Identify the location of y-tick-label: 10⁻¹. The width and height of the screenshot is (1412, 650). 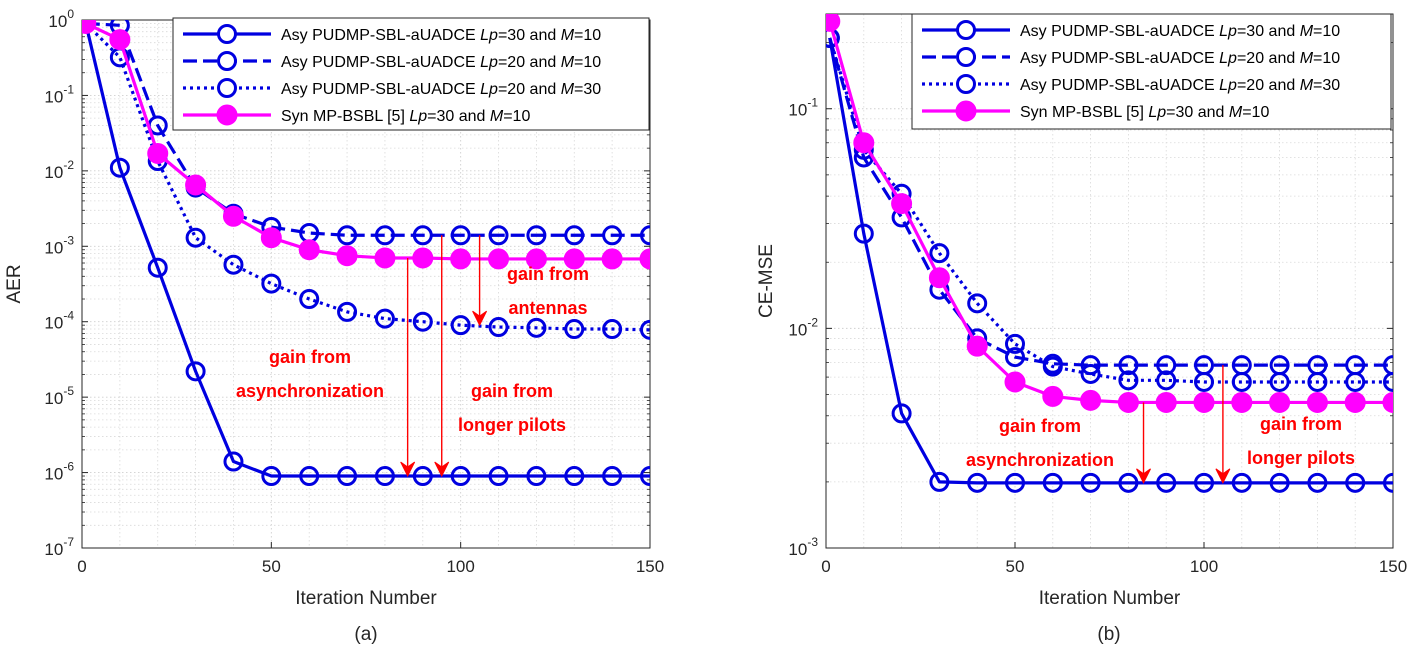
(59, 94).